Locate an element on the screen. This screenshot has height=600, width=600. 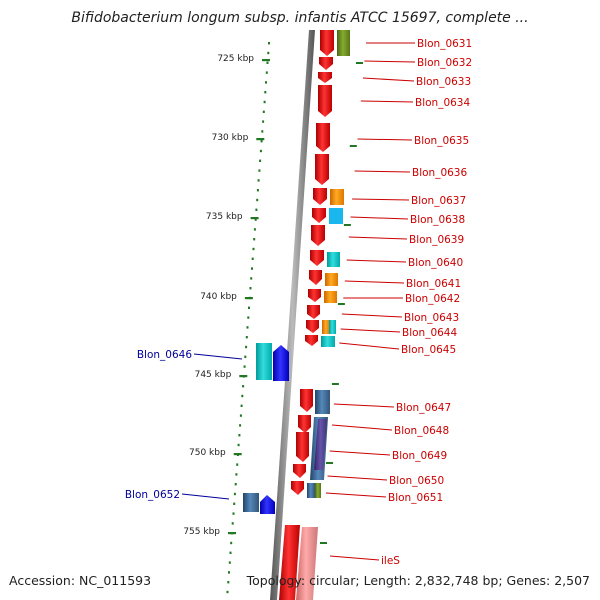
scale-label: 735 kbp is located at coordinates (224, 217).